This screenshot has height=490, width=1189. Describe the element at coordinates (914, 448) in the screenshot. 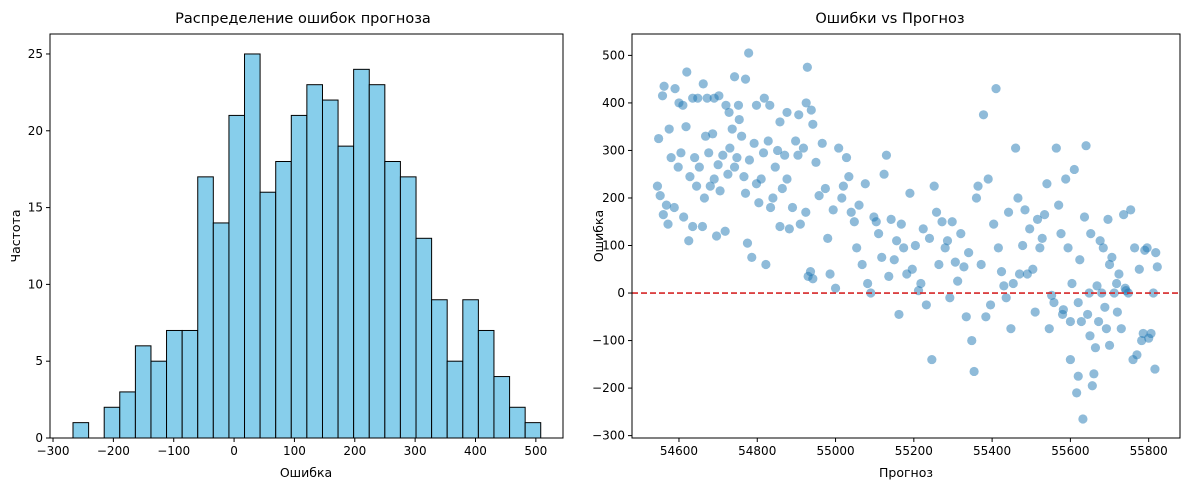

I see `scatter-x-ticks: 54600 54800 55000 55200 55400 55600 55800` at that location.